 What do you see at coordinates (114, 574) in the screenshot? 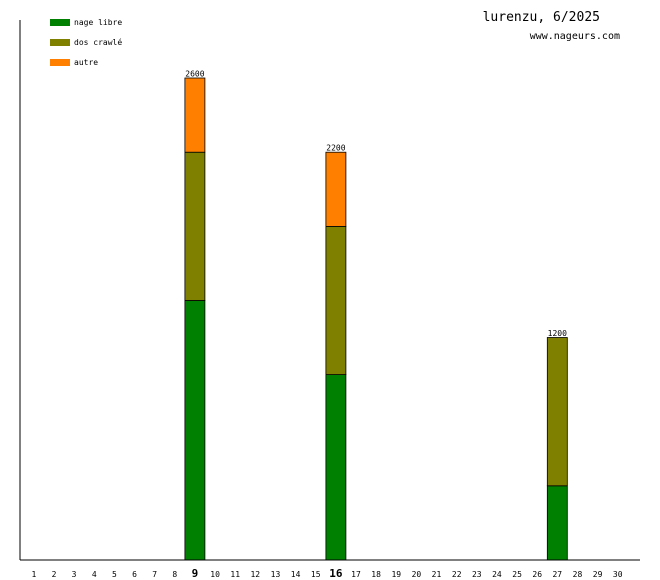
I see `x-tick-label: 5` at bounding box center [114, 574].